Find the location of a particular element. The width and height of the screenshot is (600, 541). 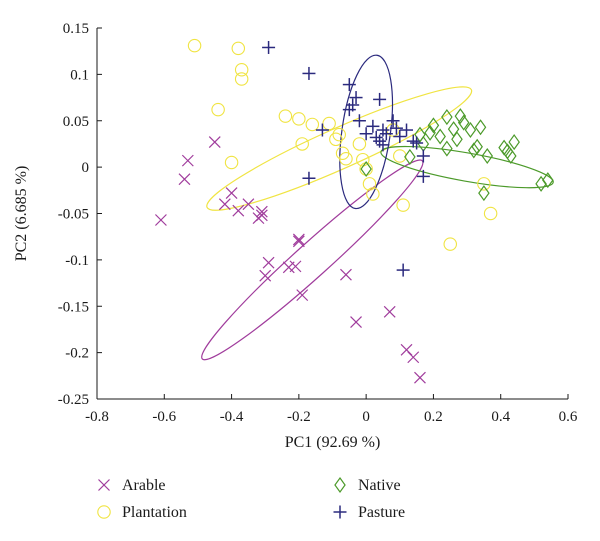

legend-label-plantation: Plantation is located at coordinates (154, 512).